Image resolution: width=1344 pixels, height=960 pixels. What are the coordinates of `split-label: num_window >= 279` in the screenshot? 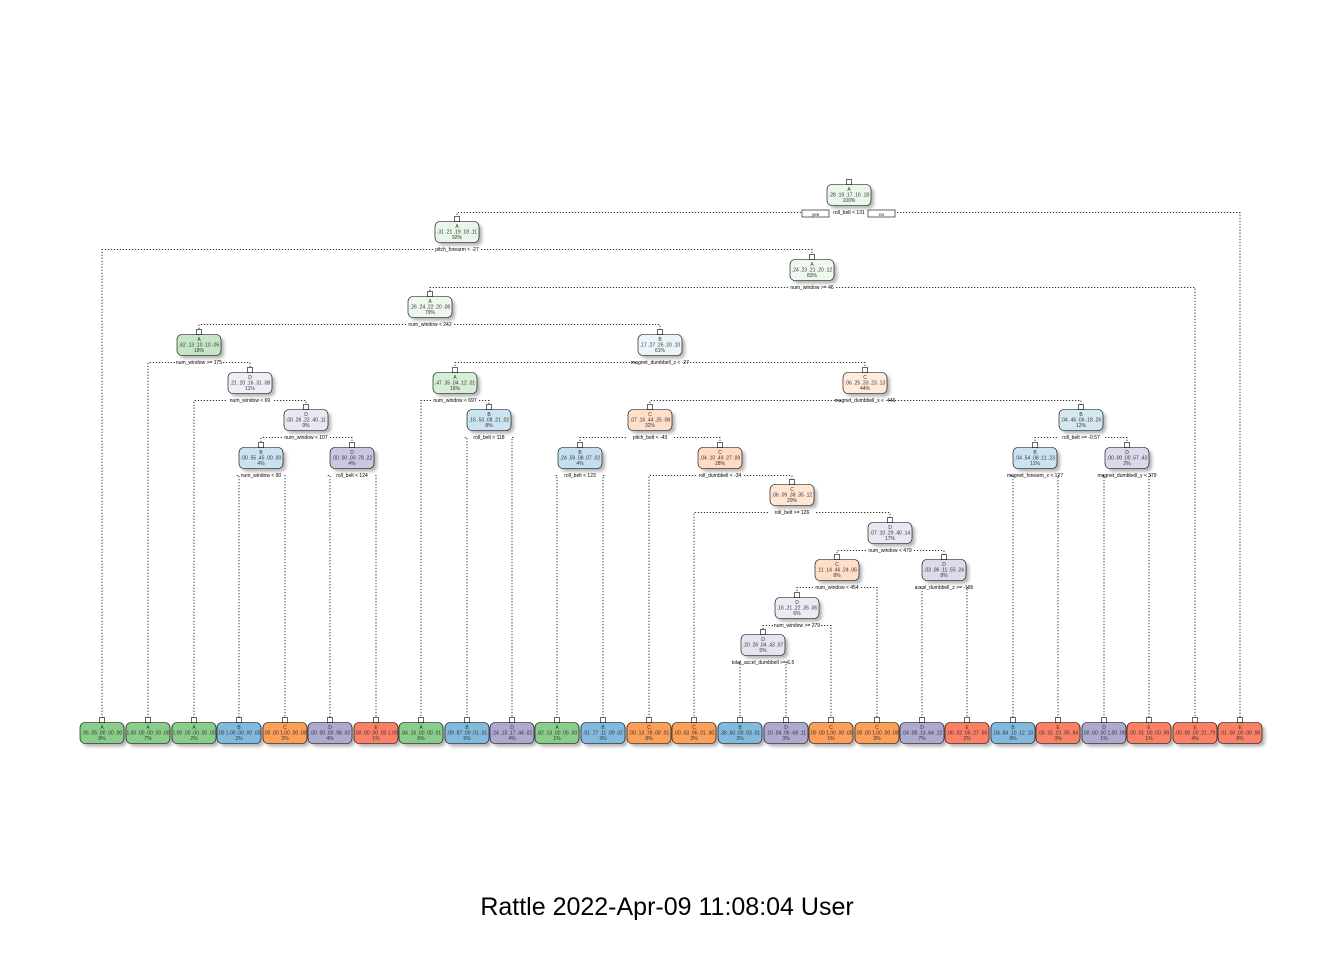 It's located at (797, 626).